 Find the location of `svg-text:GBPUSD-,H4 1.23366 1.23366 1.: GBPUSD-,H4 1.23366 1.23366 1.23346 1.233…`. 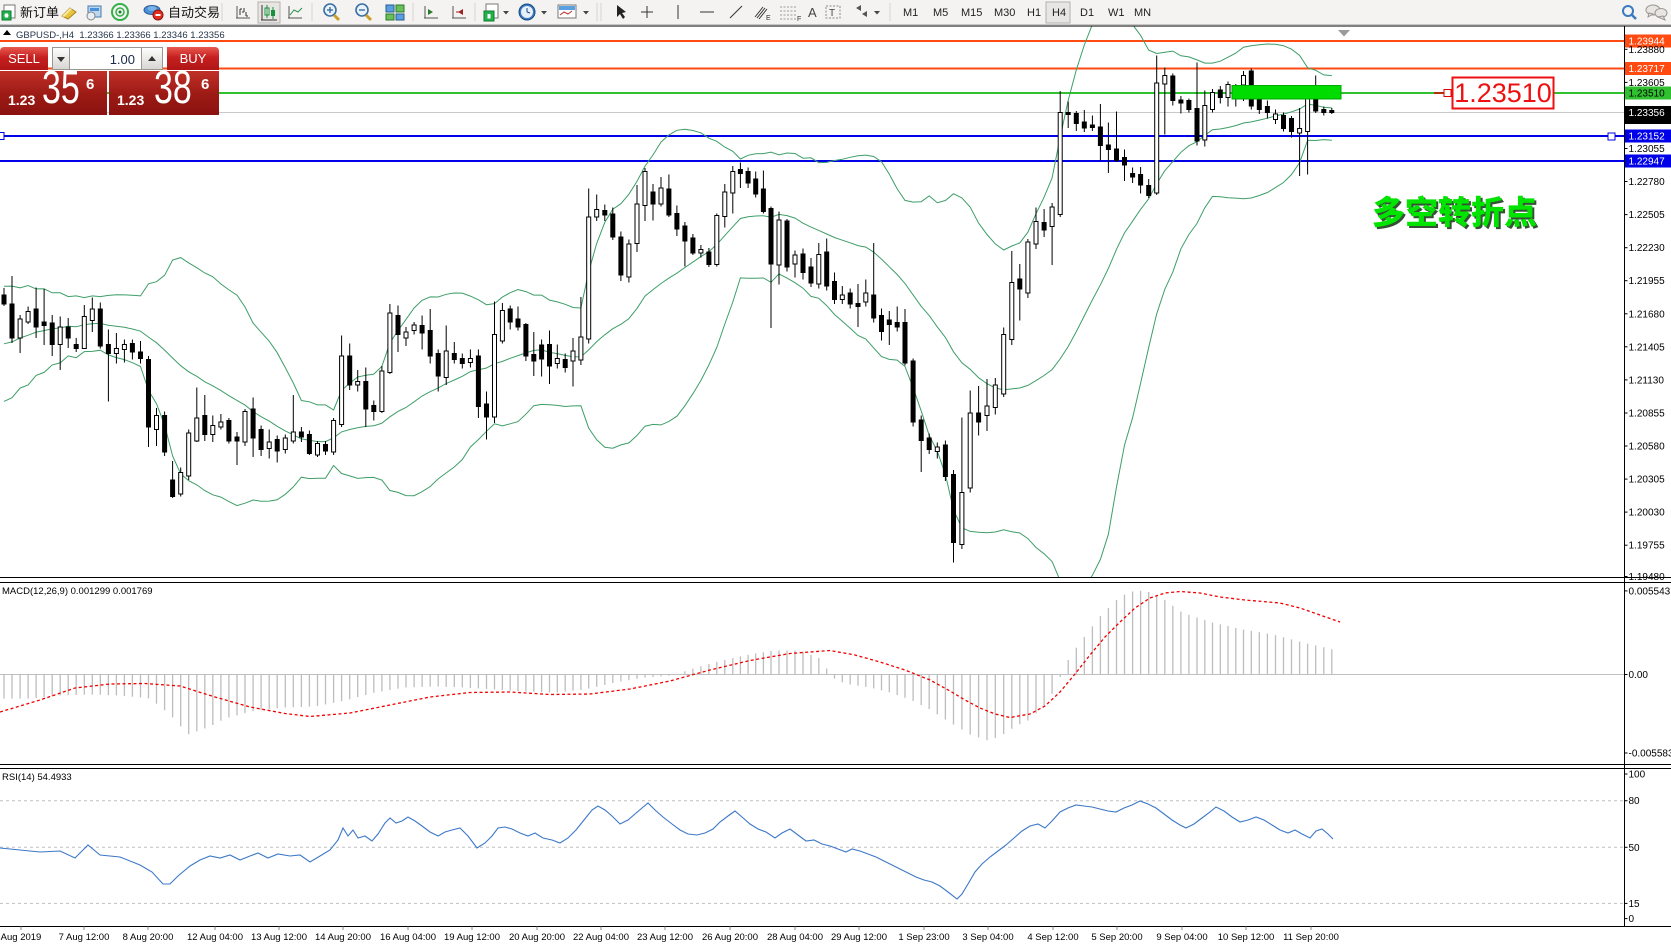

svg-text:GBPUSD-,H4 1.23366 1.23366 1.: GBPUSD-,H4 1.23366 1.23366 1.23346 1.233… is located at coordinates (120, 35).